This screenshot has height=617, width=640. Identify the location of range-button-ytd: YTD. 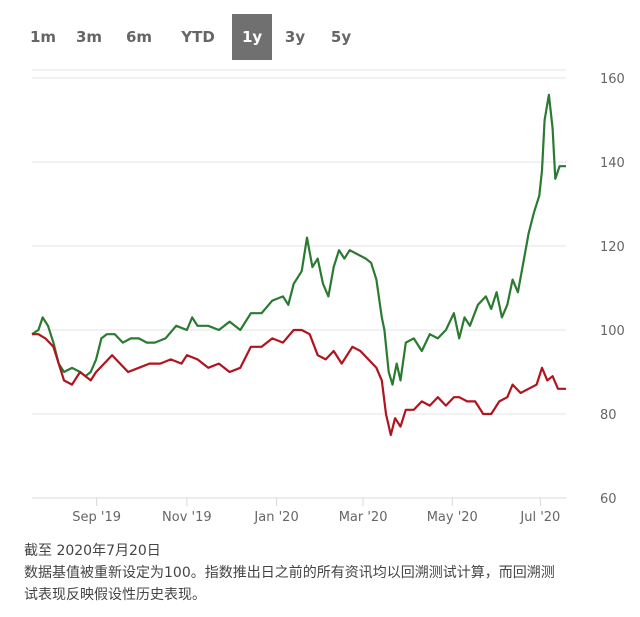
(198, 37).